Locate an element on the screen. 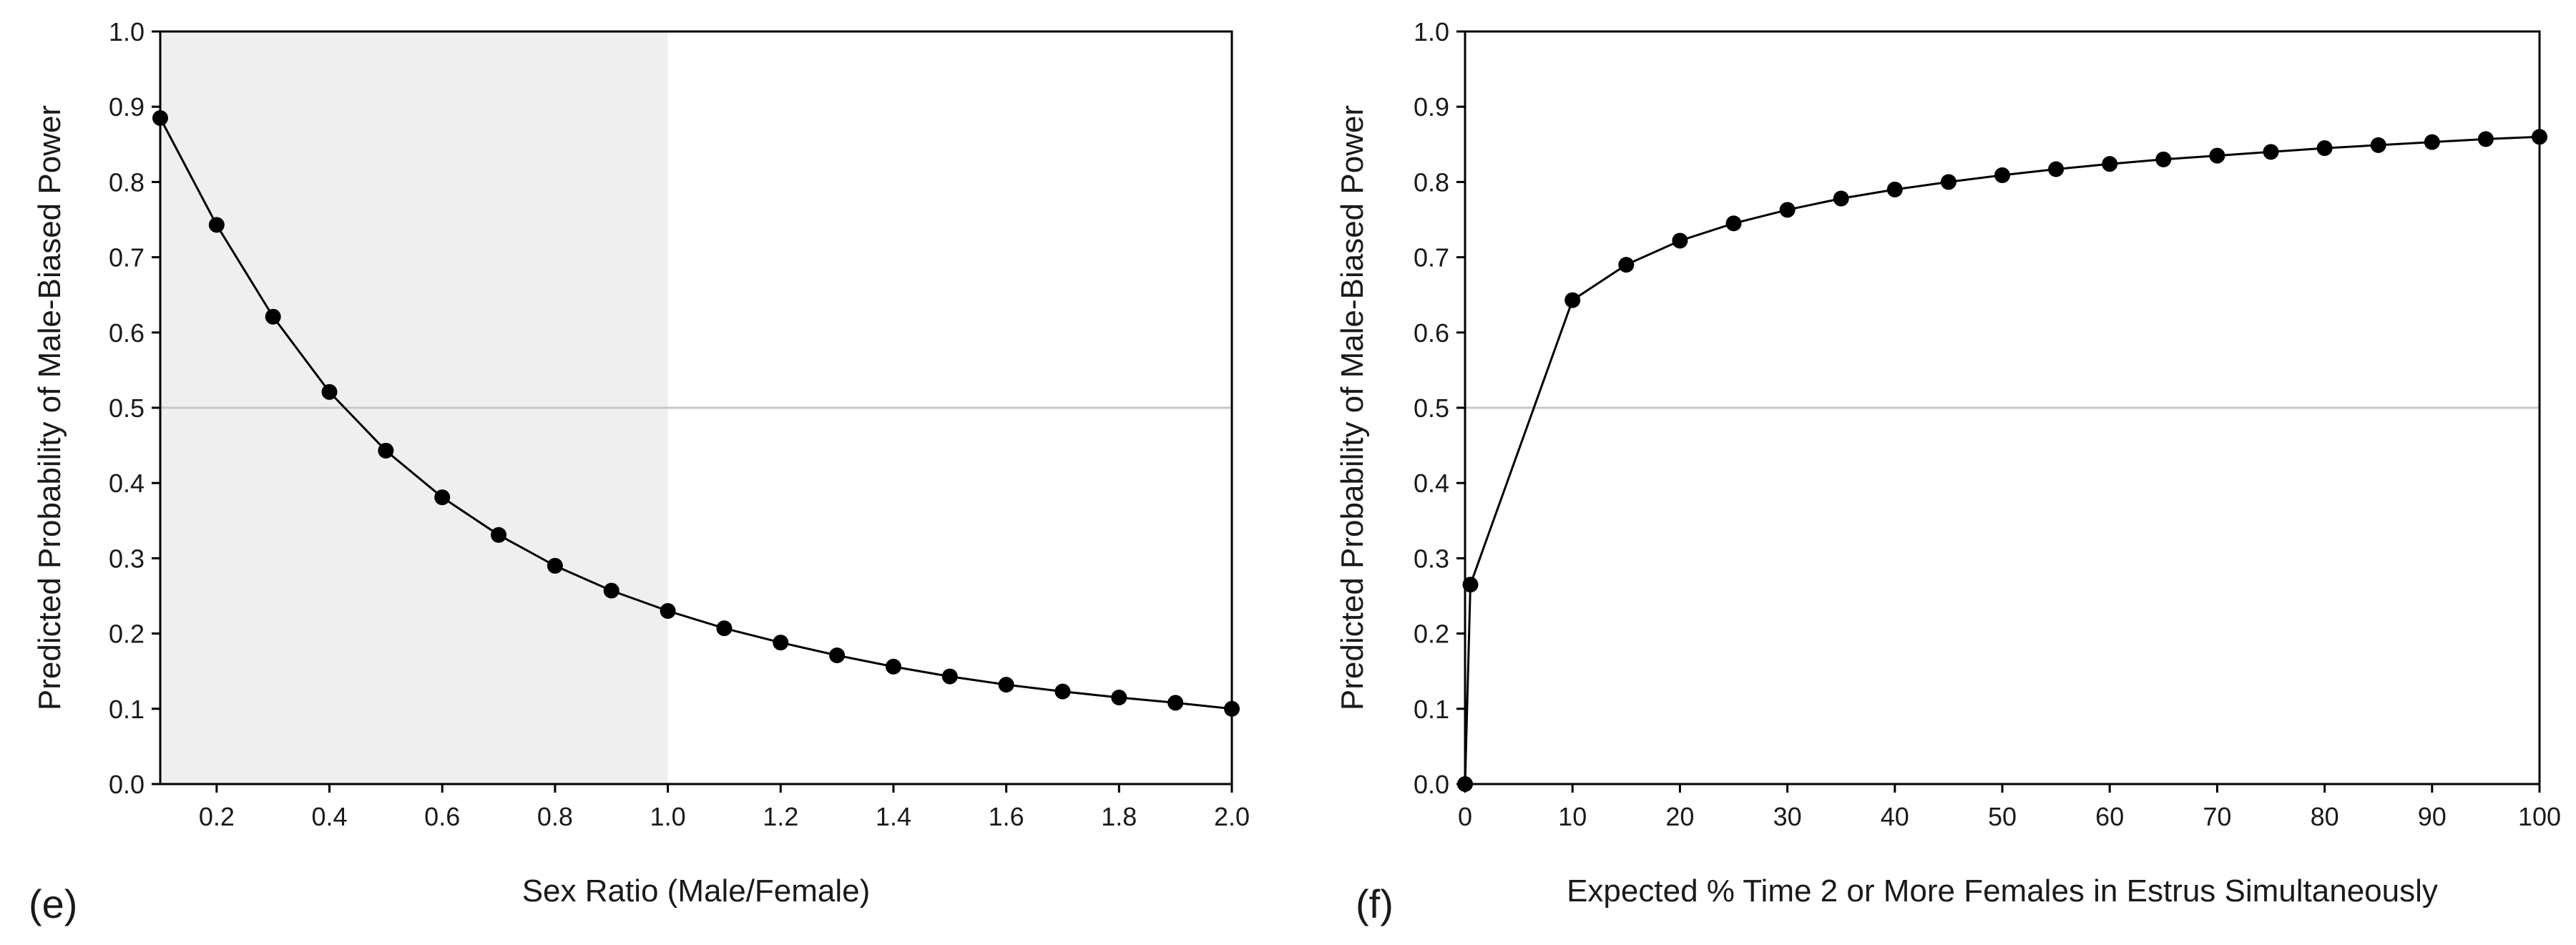 The image size is (2576, 945). panel-f-label: (f) is located at coordinates (1375, 903).